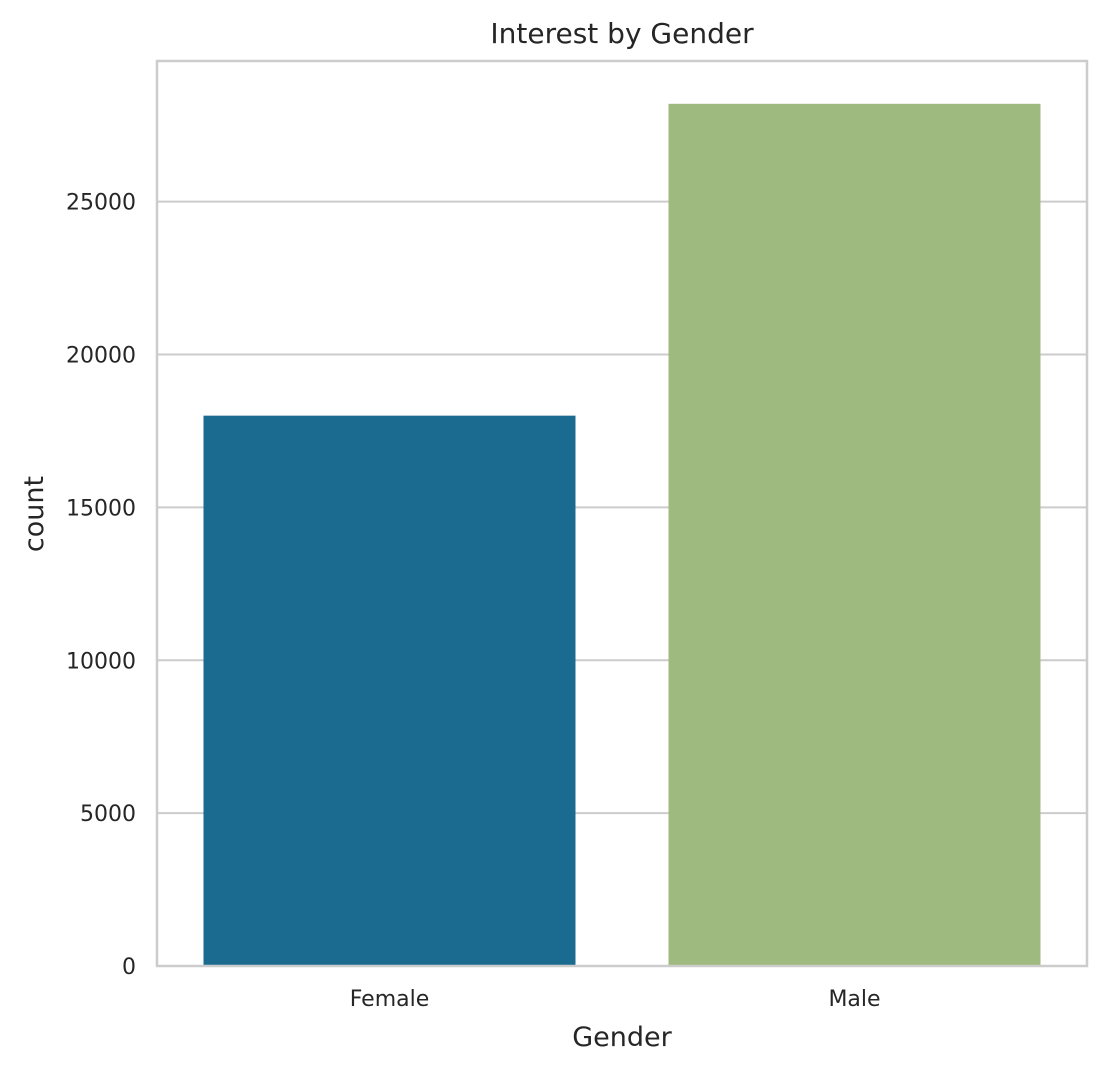 Image resolution: width=1107 pixels, height=1072 pixels. Describe the element at coordinates (129, 967) in the screenshot. I see `y-tick-label: 0` at that location.